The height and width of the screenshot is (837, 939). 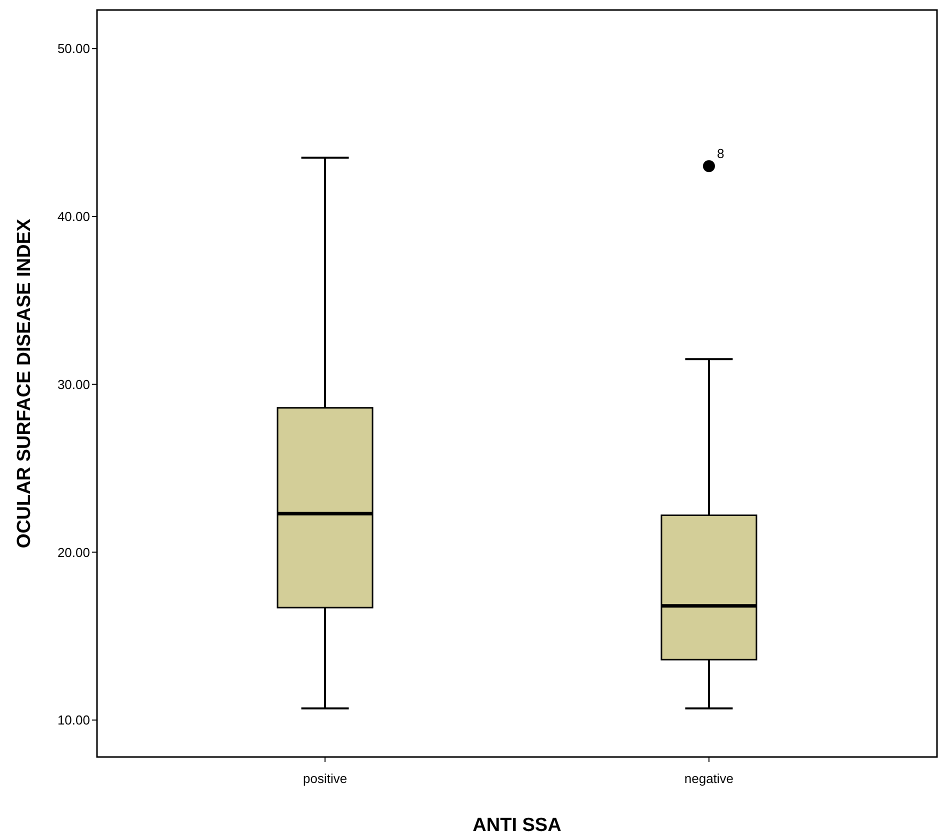 What do you see at coordinates (517, 825) in the screenshot?
I see `x-axis-title: ANTI SSA` at bounding box center [517, 825].